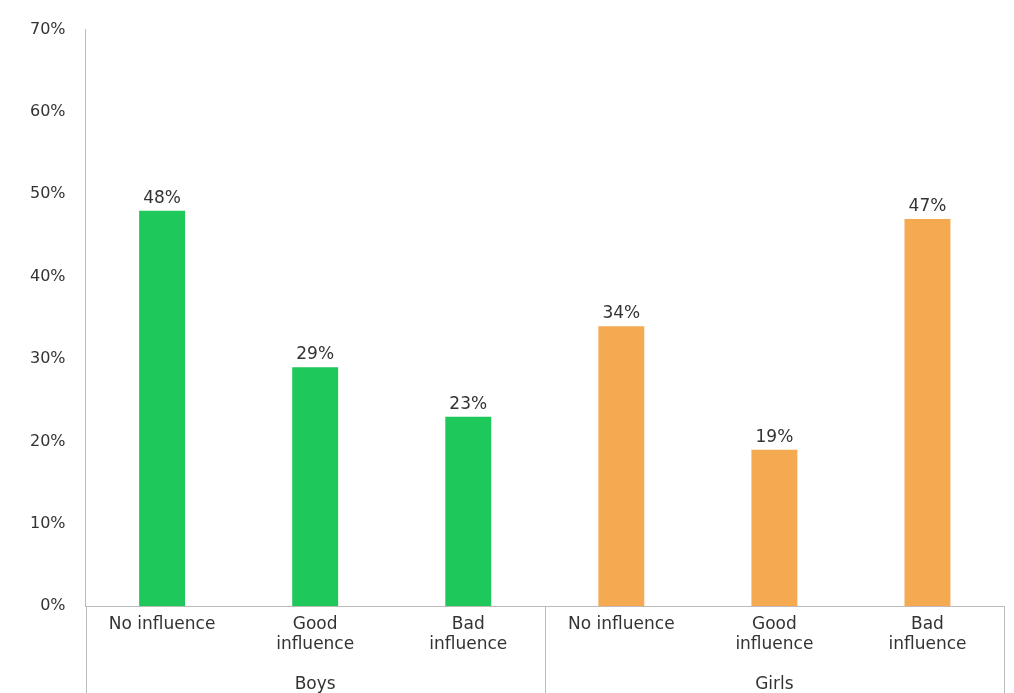 This screenshot has height=693, width=1014. What do you see at coordinates (48, 522) in the screenshot?
I see `y-tick-label: 10%` at bounding box center [48, 522].